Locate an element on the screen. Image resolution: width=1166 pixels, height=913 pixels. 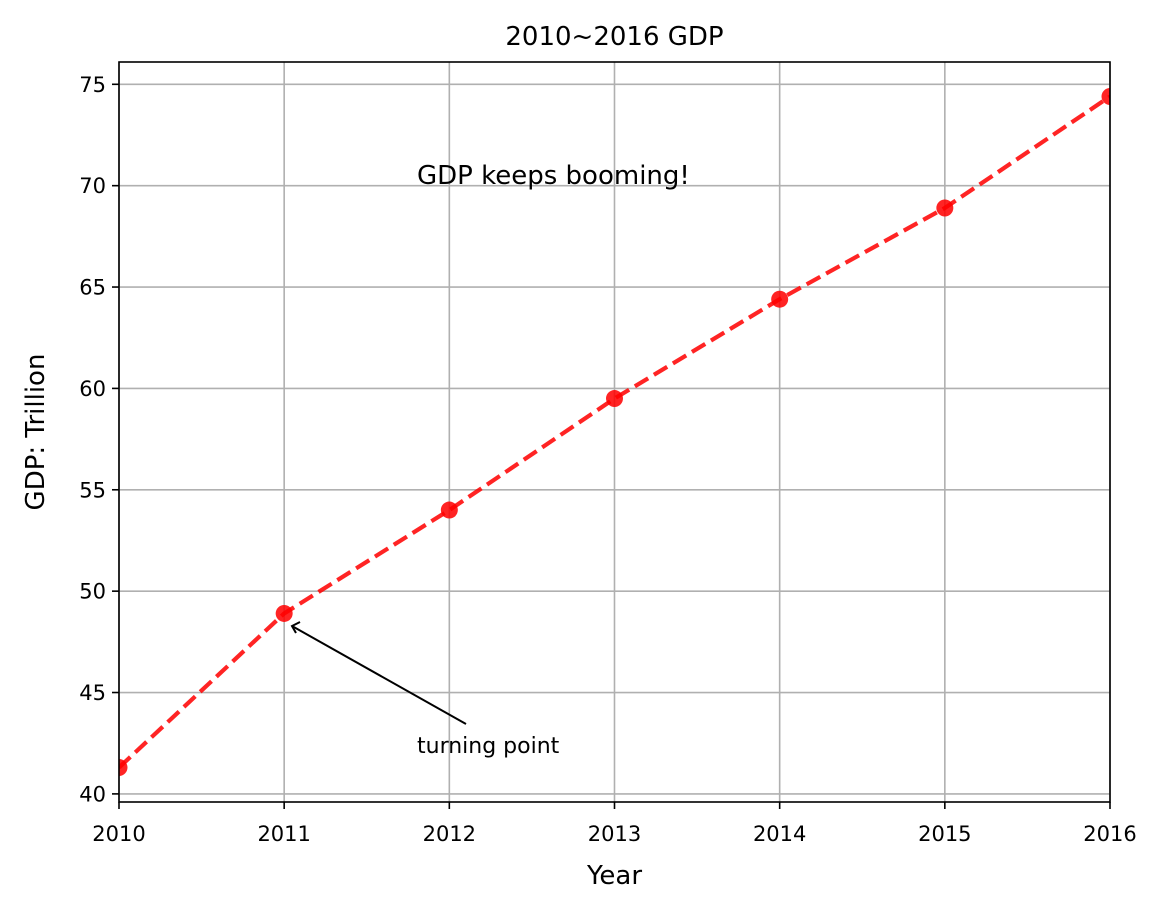
x-tick-label: 2014 is located at coordinates (779, 834).